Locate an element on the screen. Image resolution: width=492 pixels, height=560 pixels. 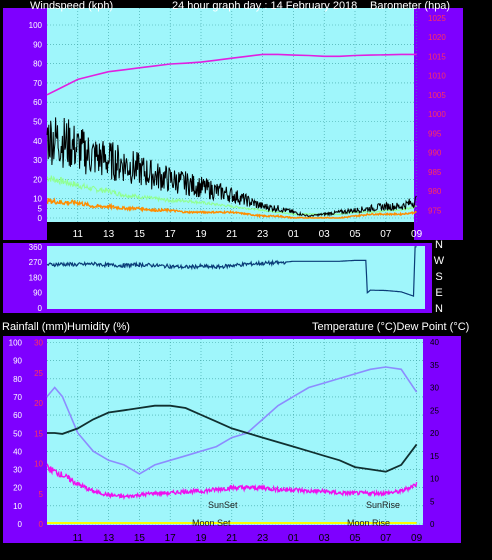
rainfall-tick-label: 0 is located at coordinates (41, 524).